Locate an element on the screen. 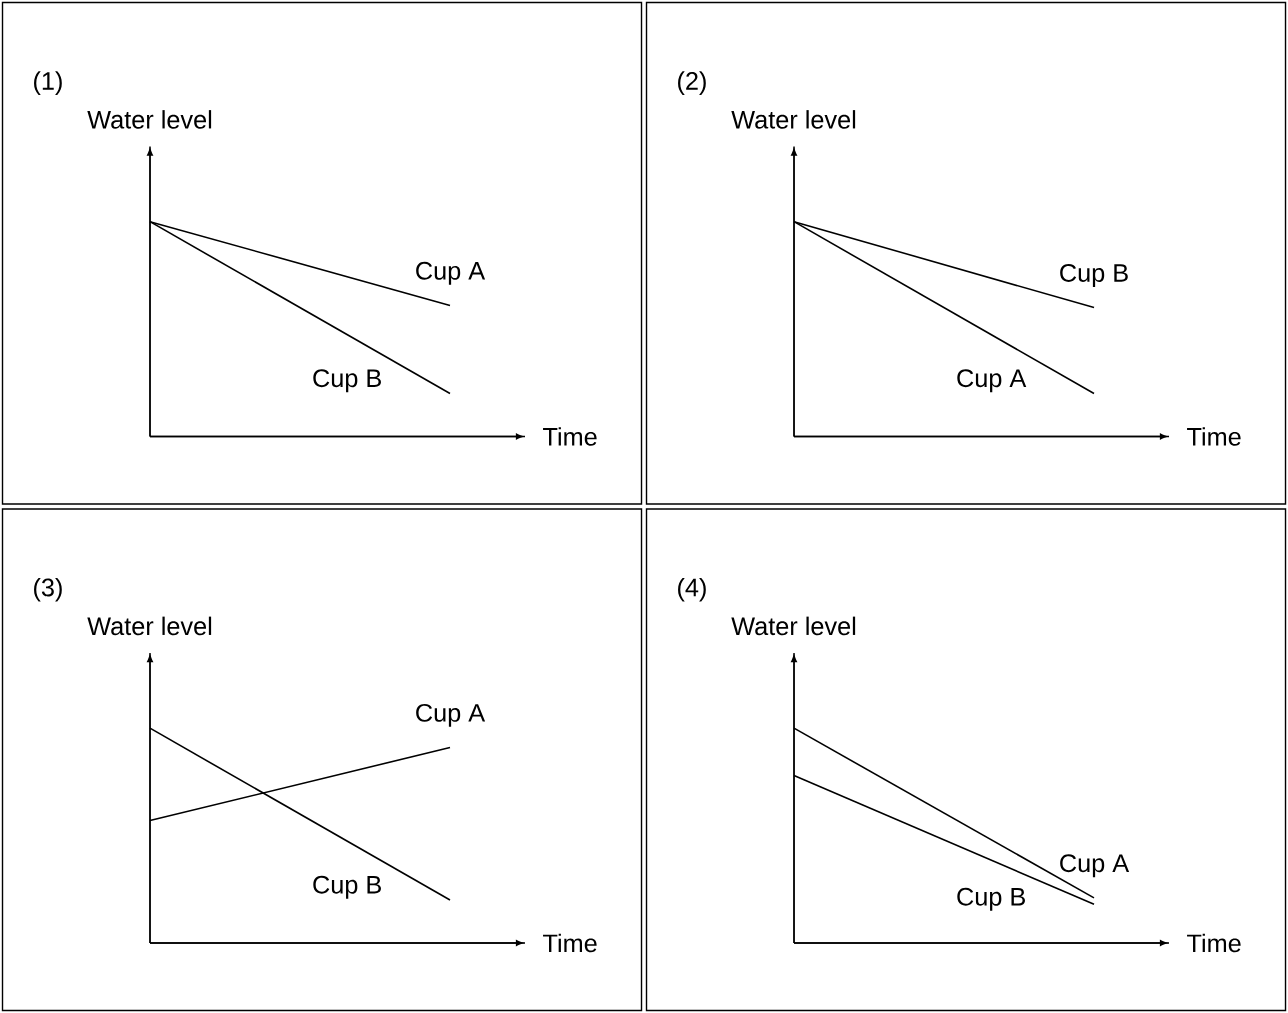  chart-title: (4) is located at coordinates (692, 589).